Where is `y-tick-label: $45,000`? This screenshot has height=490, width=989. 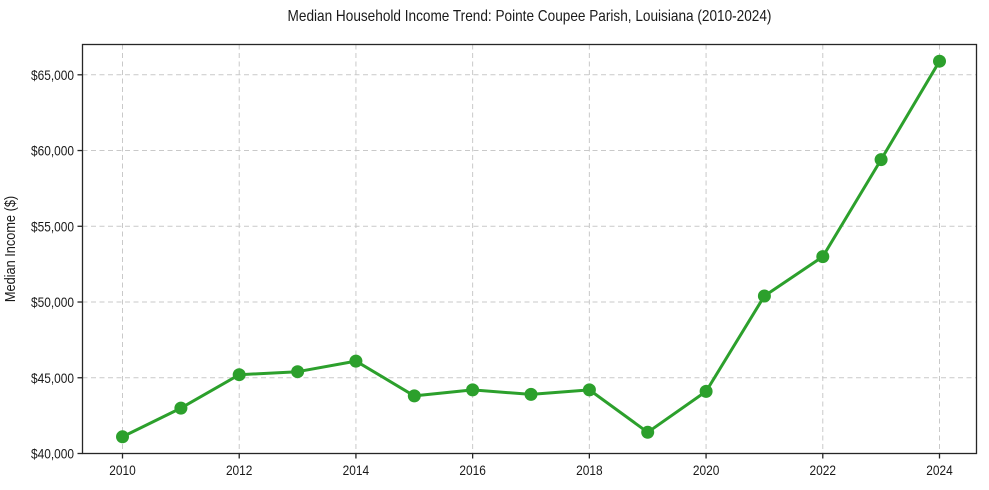 y-tick-label: $45,000 is located at coordinates (52, 378).